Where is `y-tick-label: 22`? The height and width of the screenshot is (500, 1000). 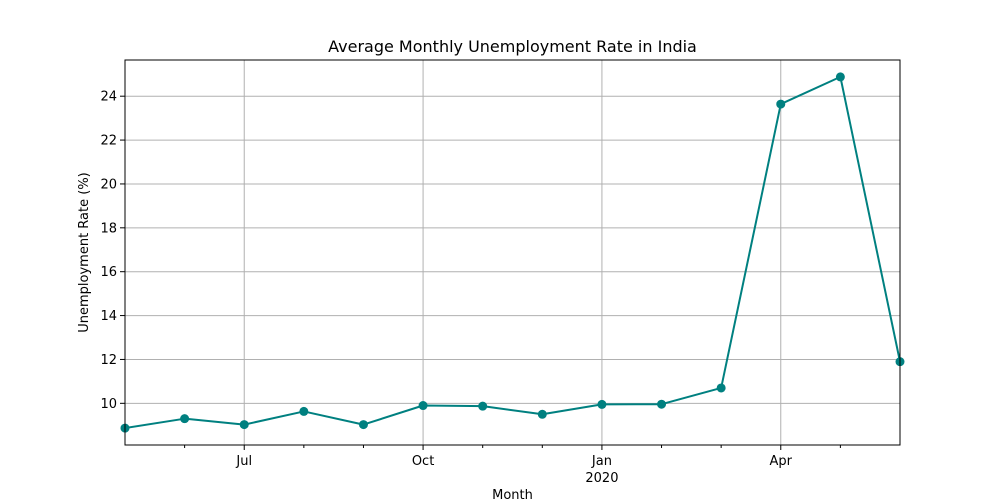 y-tick-label: 22 is located at coordinates (108, 141).